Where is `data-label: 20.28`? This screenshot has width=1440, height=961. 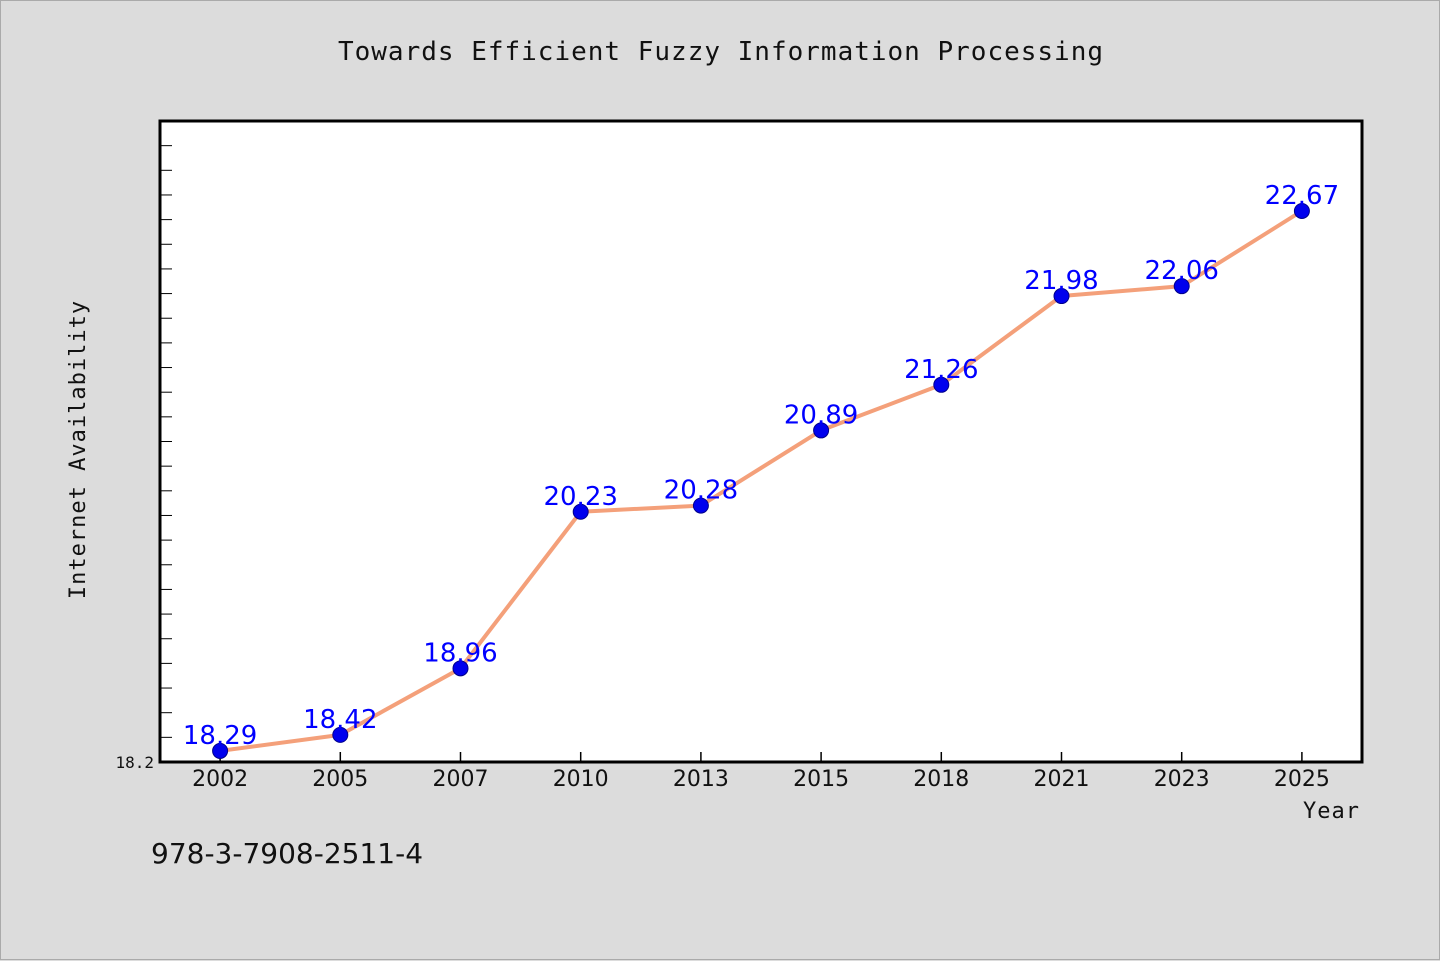 data-label: 20.28 is located at coordinates (701, 491).